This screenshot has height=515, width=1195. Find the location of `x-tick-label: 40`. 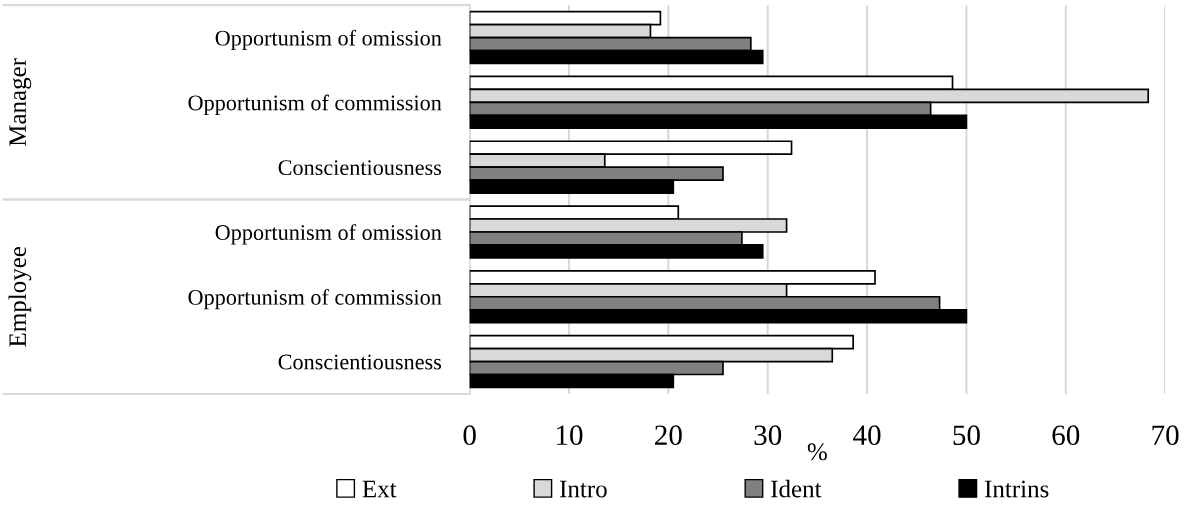

x-tick-label: 40 is located at coordinates (867, 435).